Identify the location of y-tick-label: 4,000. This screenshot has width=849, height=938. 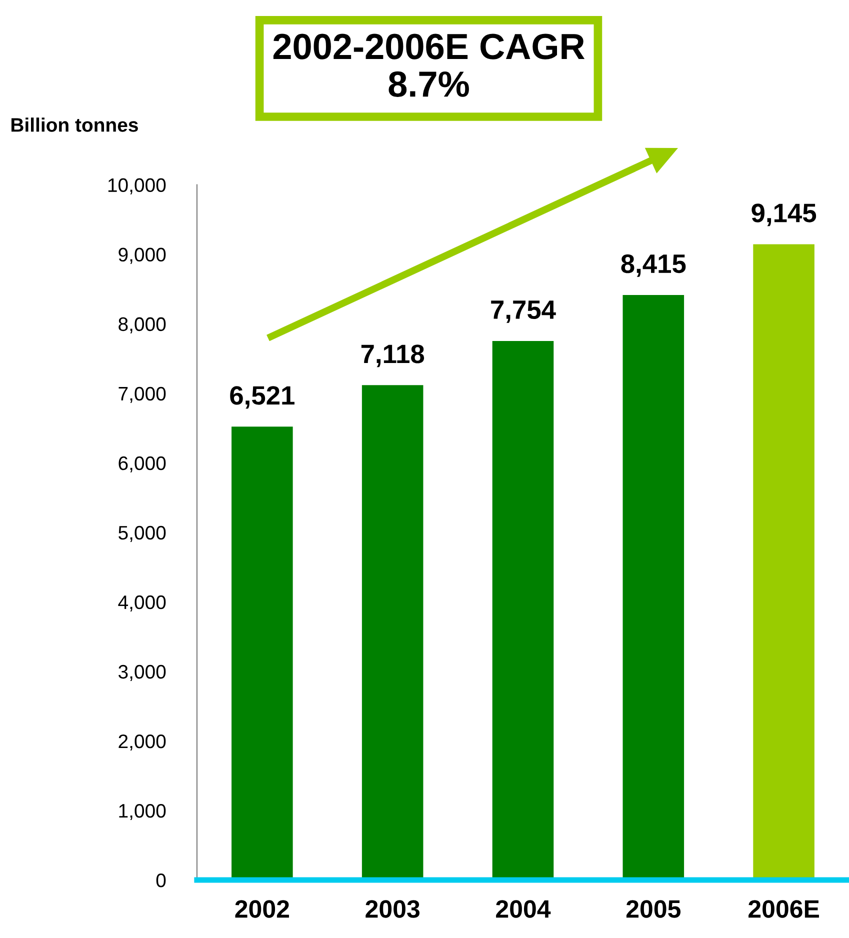
(142, 603).